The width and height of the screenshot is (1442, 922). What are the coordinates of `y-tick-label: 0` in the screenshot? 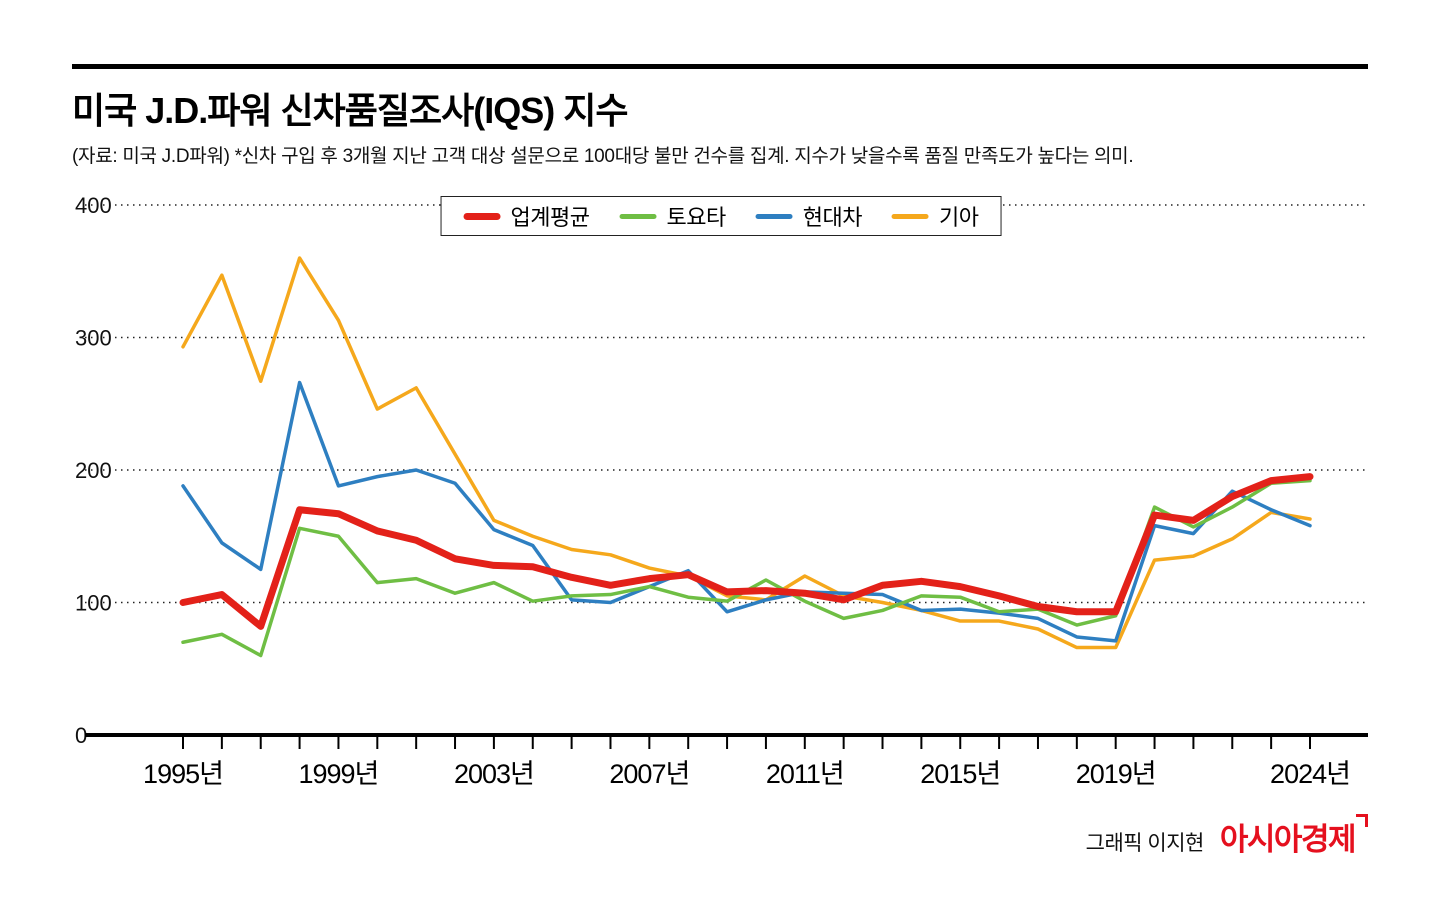 It's located at (81, 735).